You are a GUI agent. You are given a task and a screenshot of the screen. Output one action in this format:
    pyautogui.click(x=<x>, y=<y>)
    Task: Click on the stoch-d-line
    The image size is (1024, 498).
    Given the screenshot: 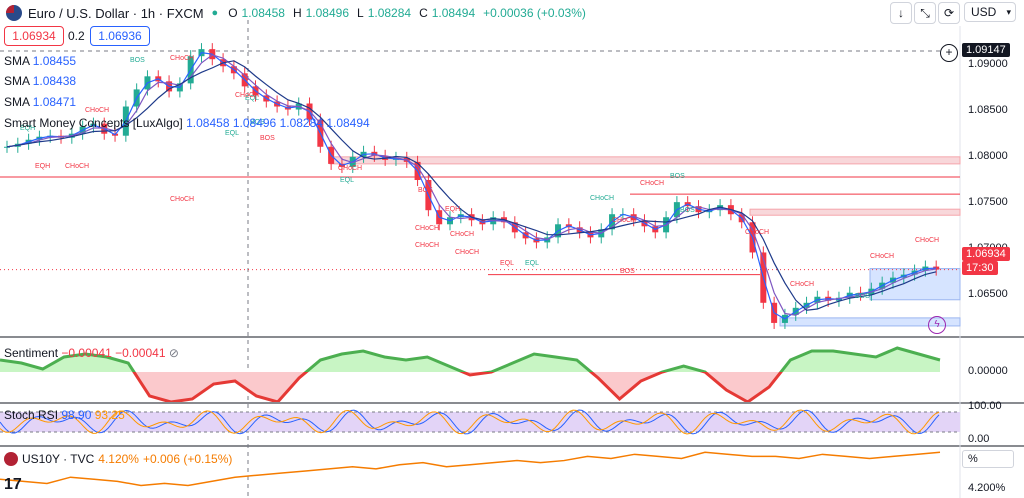 What is the action you would take?
    pyautogui.click(x=470, y=422)
    